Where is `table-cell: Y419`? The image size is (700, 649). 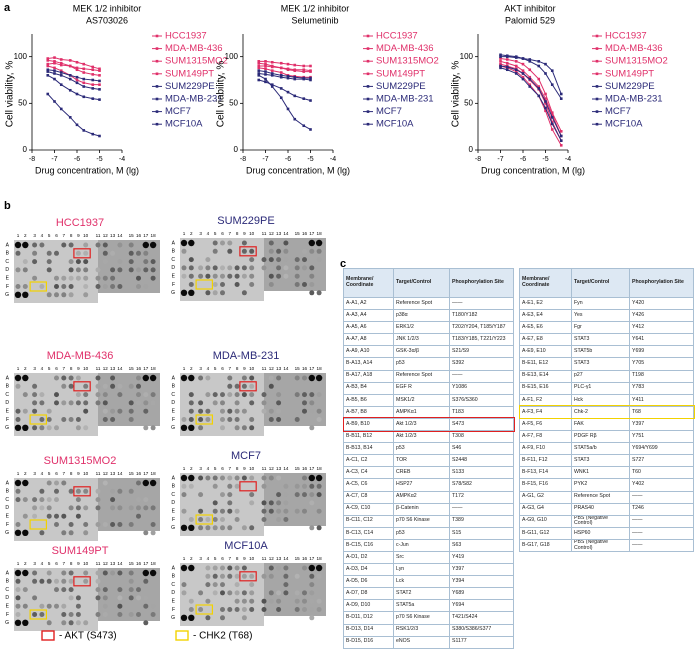
table-cell: Y419 is located at coordinates (481, 557).